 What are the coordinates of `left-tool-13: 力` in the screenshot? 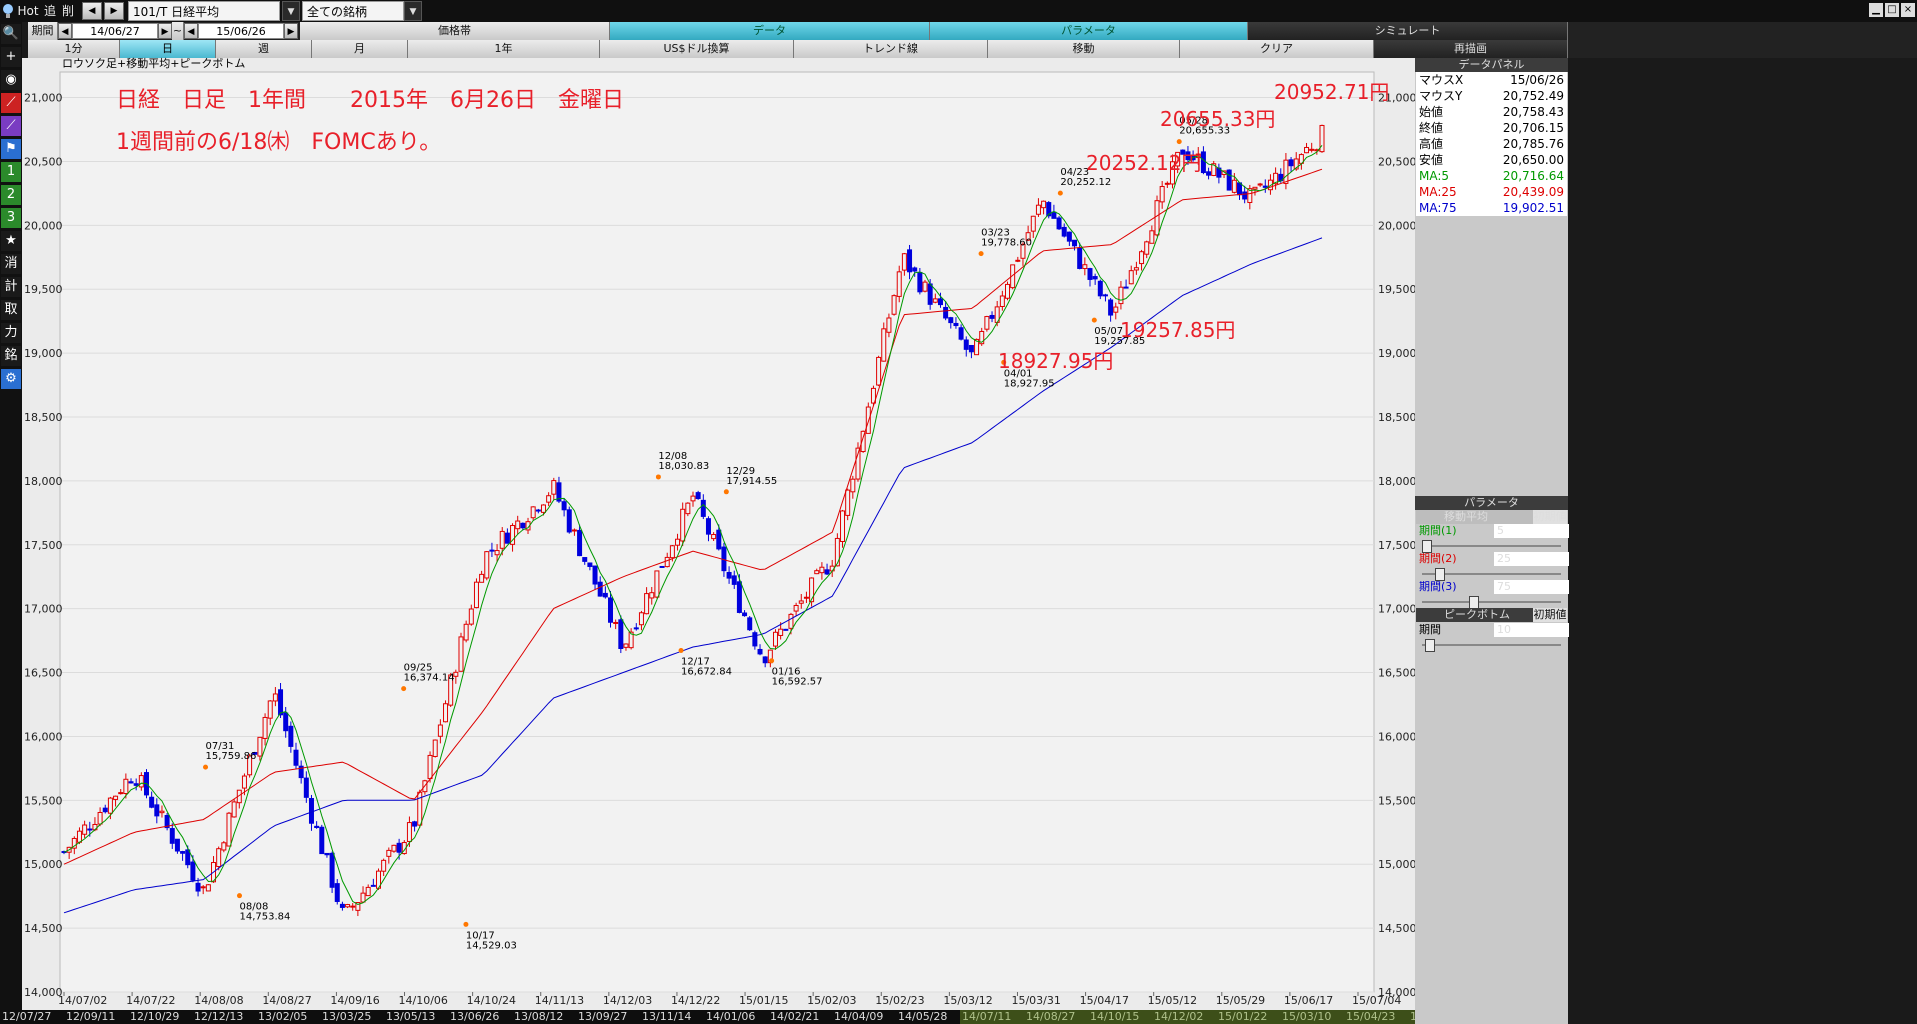 It's located at (11, 333).